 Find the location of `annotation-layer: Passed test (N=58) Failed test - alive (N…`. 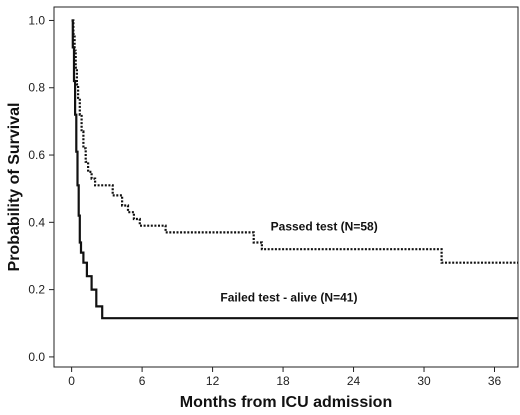

annotation-layer: Passed test (N=58) Failed test - alive (N… is located at coordinates (298, 262).